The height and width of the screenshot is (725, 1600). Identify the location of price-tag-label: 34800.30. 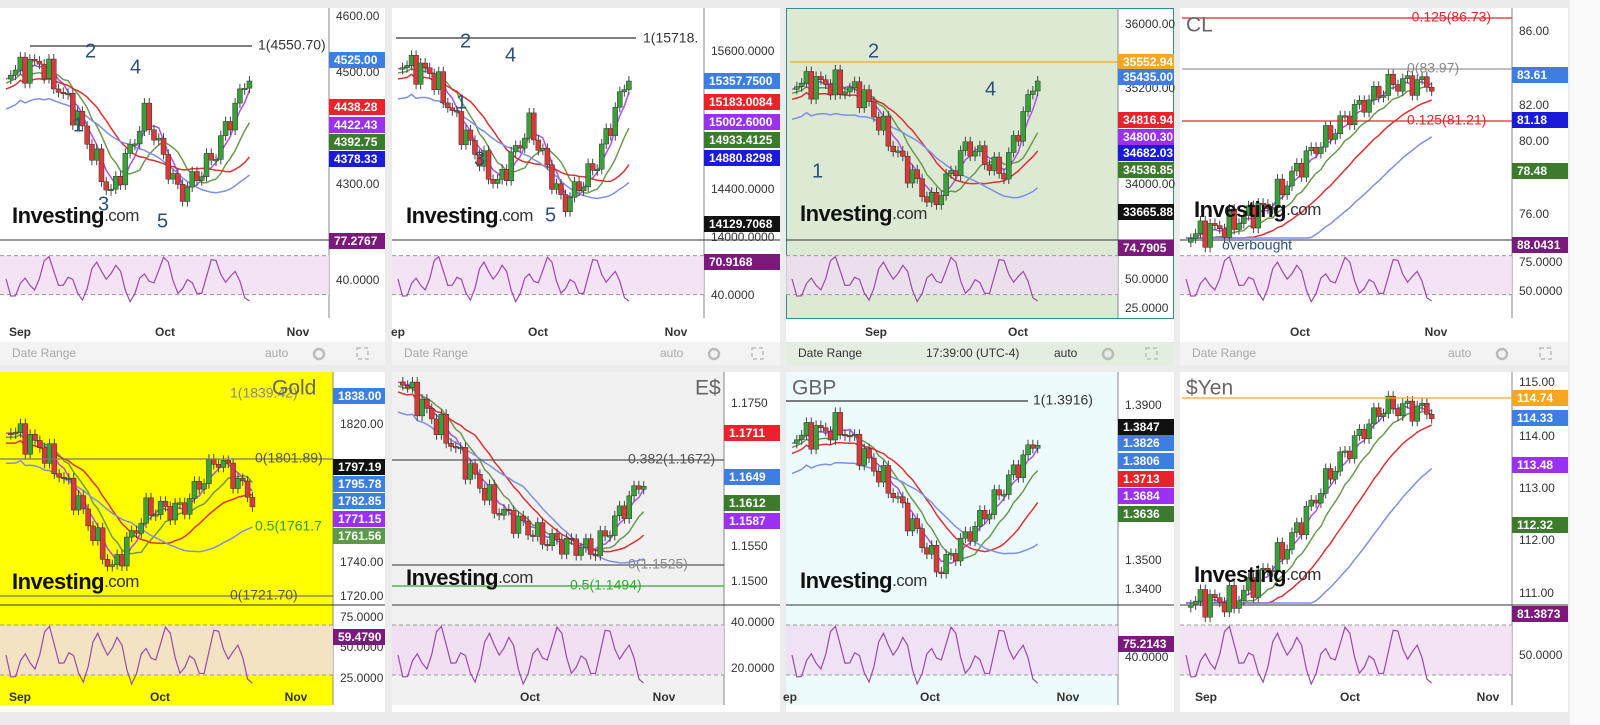
(1148, 137).